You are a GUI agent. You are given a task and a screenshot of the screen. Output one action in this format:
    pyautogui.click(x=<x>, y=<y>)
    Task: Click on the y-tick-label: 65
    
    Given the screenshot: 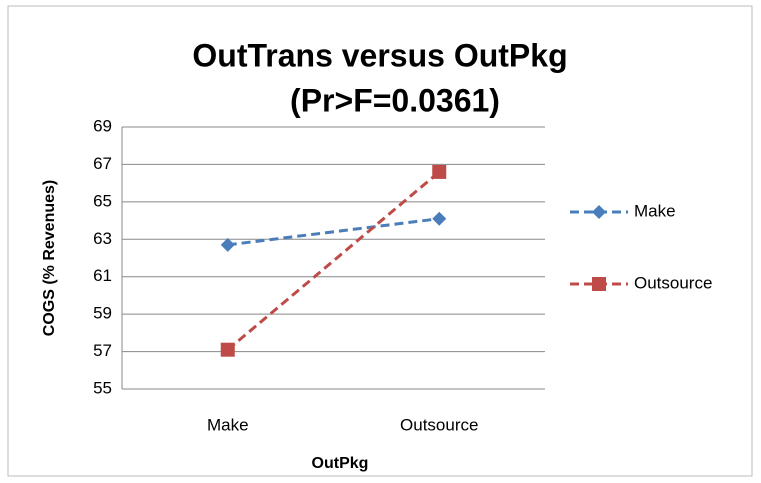 What is the action you would take?
    pyautogui.click(x=102, y=200)
    